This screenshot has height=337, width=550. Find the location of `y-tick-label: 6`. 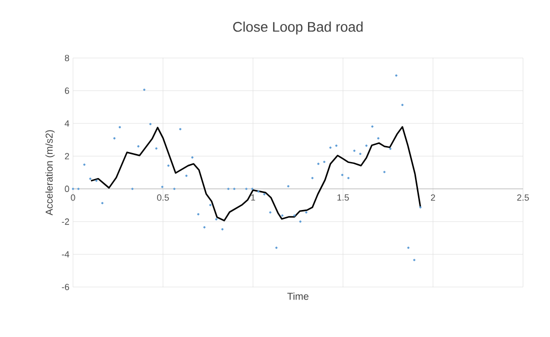

y-tick-label: 6 is located at coordinates (67, 91).